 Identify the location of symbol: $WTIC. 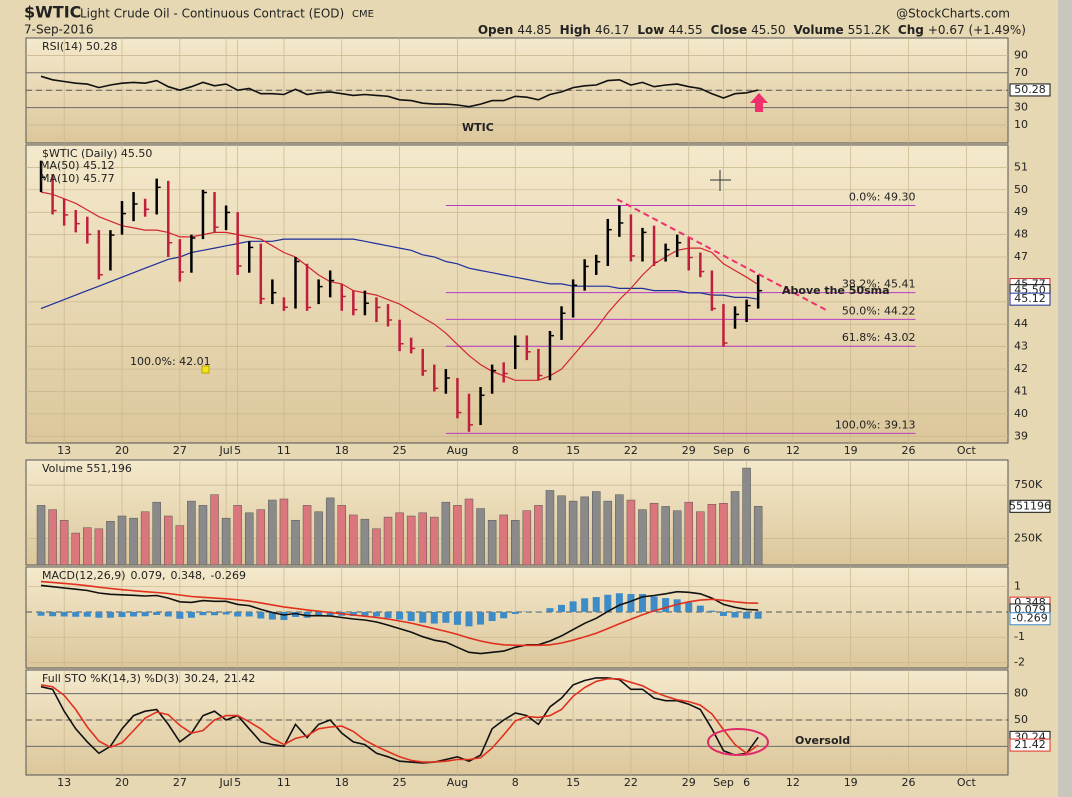
(52, 12).